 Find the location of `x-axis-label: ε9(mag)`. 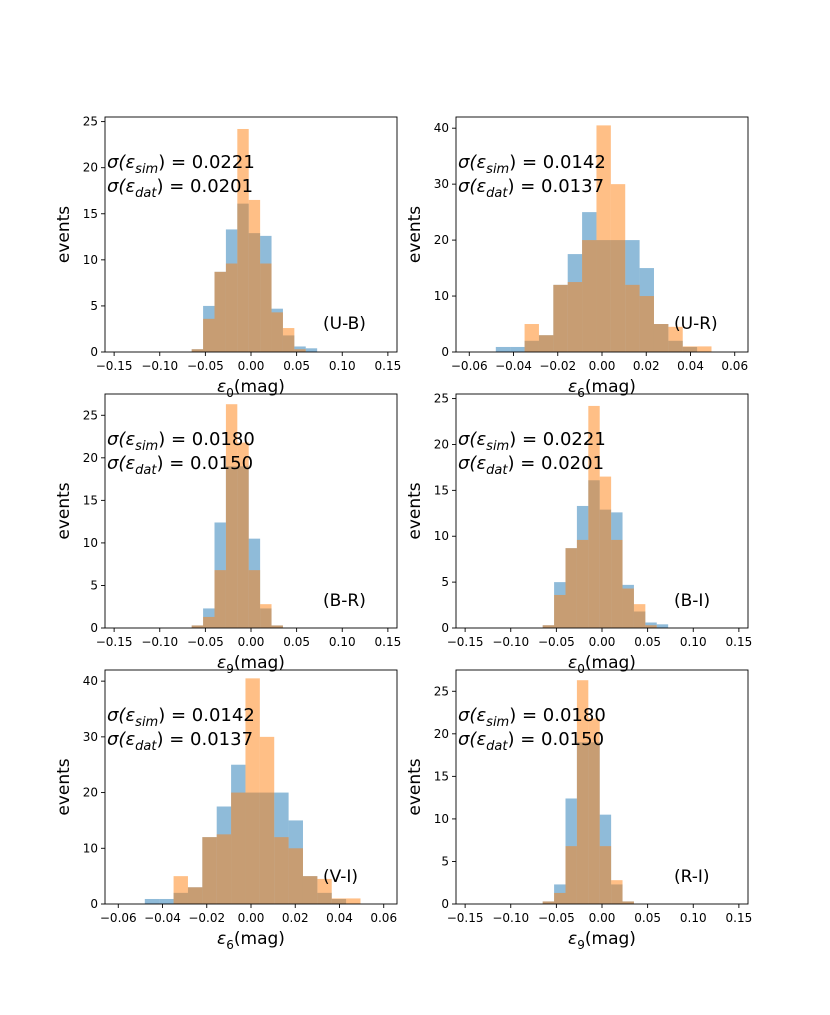

x-axis-label: ε9(mag) is located at coordinates (602, 940).